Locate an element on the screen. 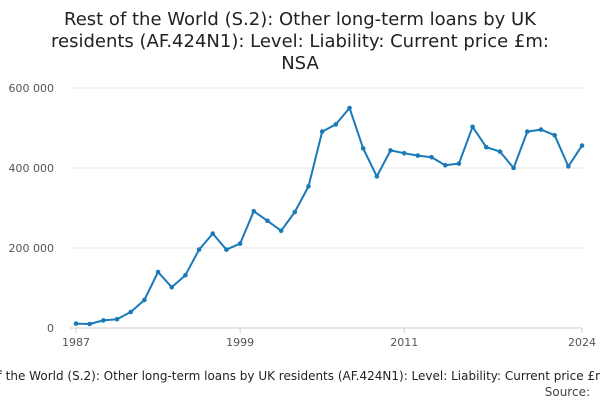 The image size is (600, 400). chart-title-line-3: NSA is located at coordinates (300, 63).